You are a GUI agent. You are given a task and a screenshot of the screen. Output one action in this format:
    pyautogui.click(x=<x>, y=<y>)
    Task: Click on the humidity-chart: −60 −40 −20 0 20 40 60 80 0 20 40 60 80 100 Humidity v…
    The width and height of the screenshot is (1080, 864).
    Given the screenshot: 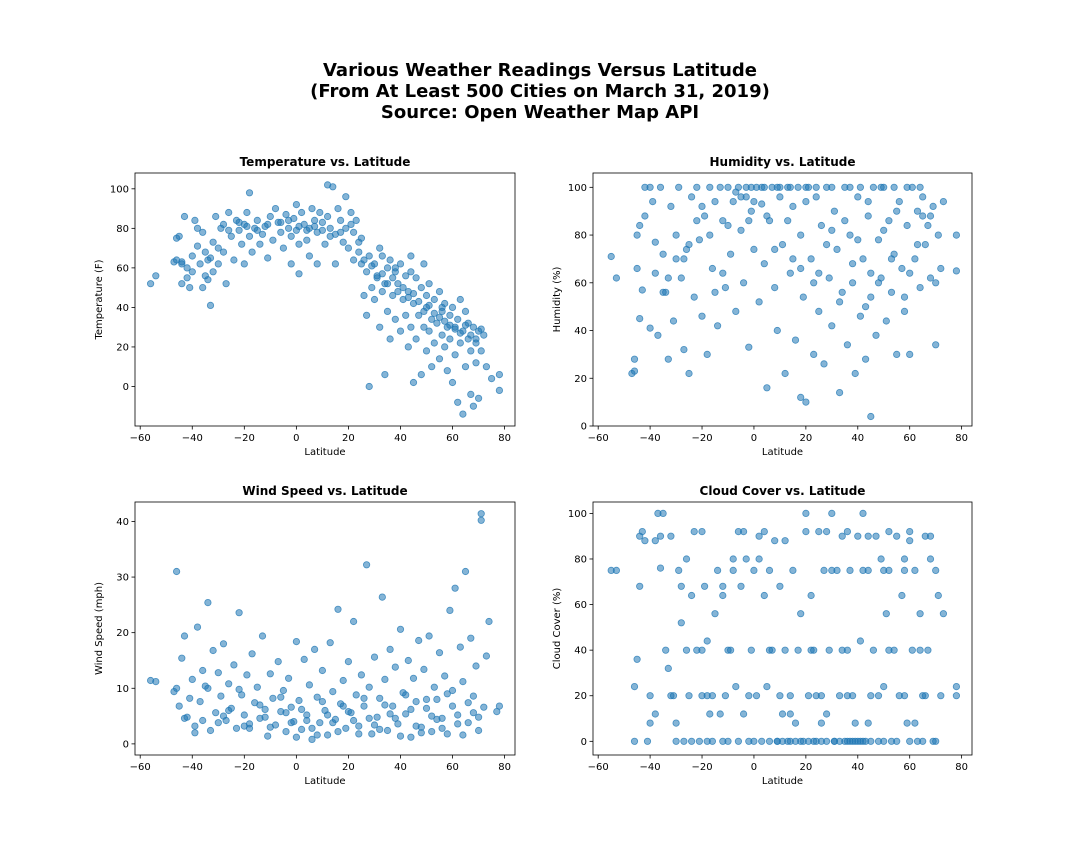 What is the action you would take?
    pyautogui.click(x=762, y=306)
    